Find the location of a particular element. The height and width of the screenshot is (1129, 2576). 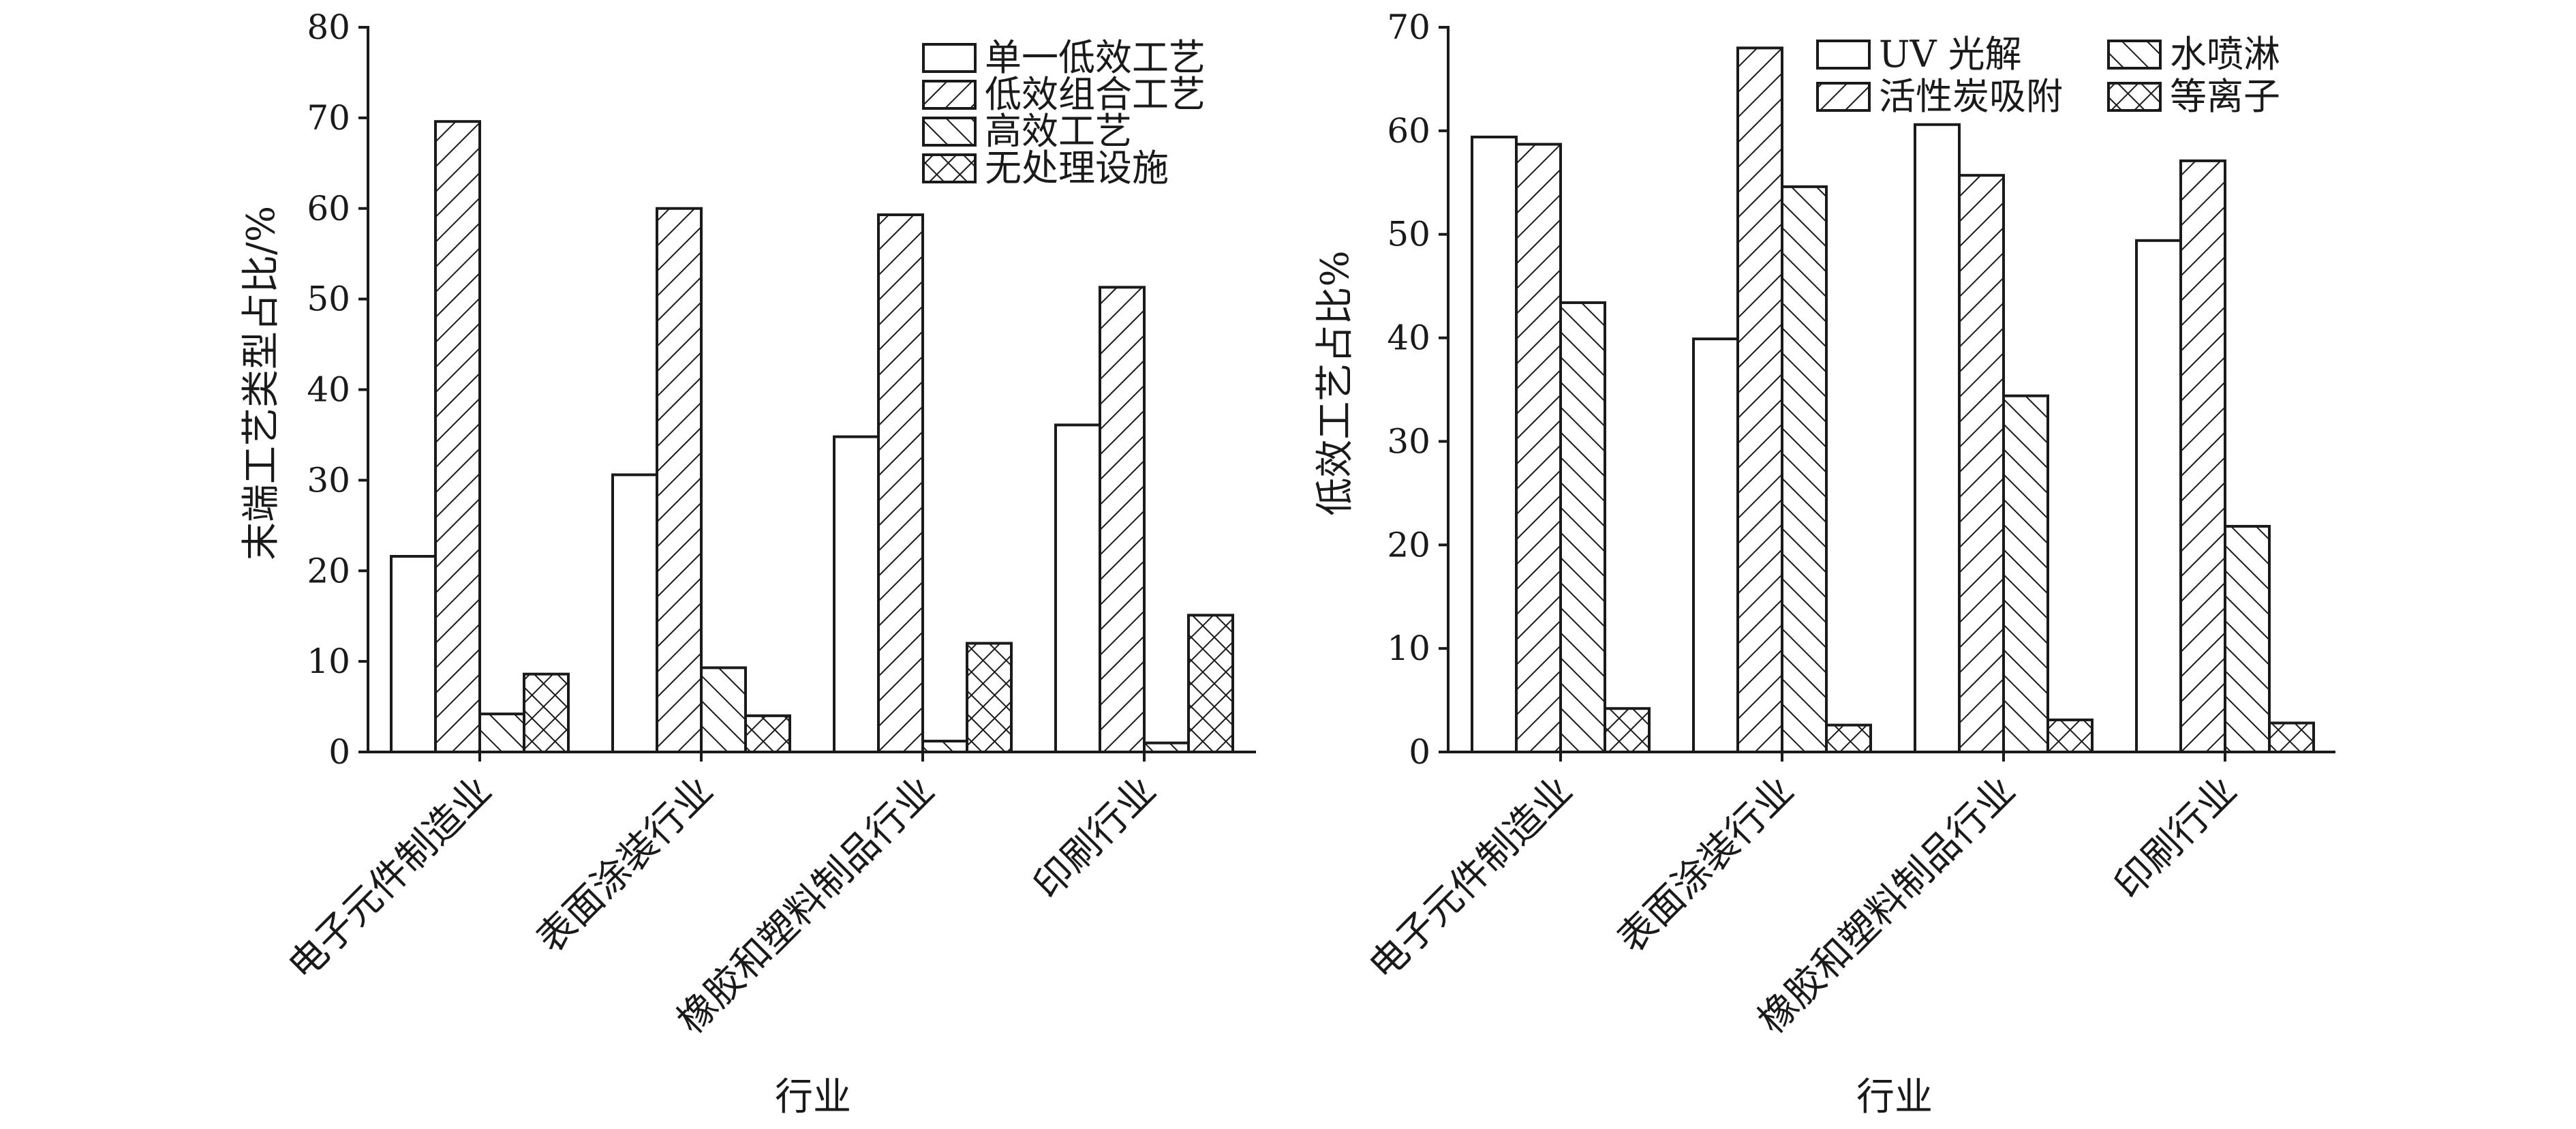

left-y-tick-label: 40 is located at coordinates (328, 390).